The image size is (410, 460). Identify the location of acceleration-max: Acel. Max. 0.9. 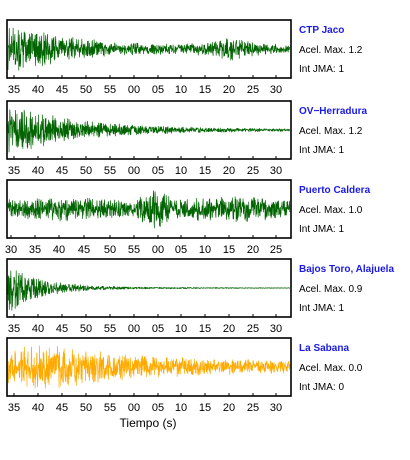
(331, 289).